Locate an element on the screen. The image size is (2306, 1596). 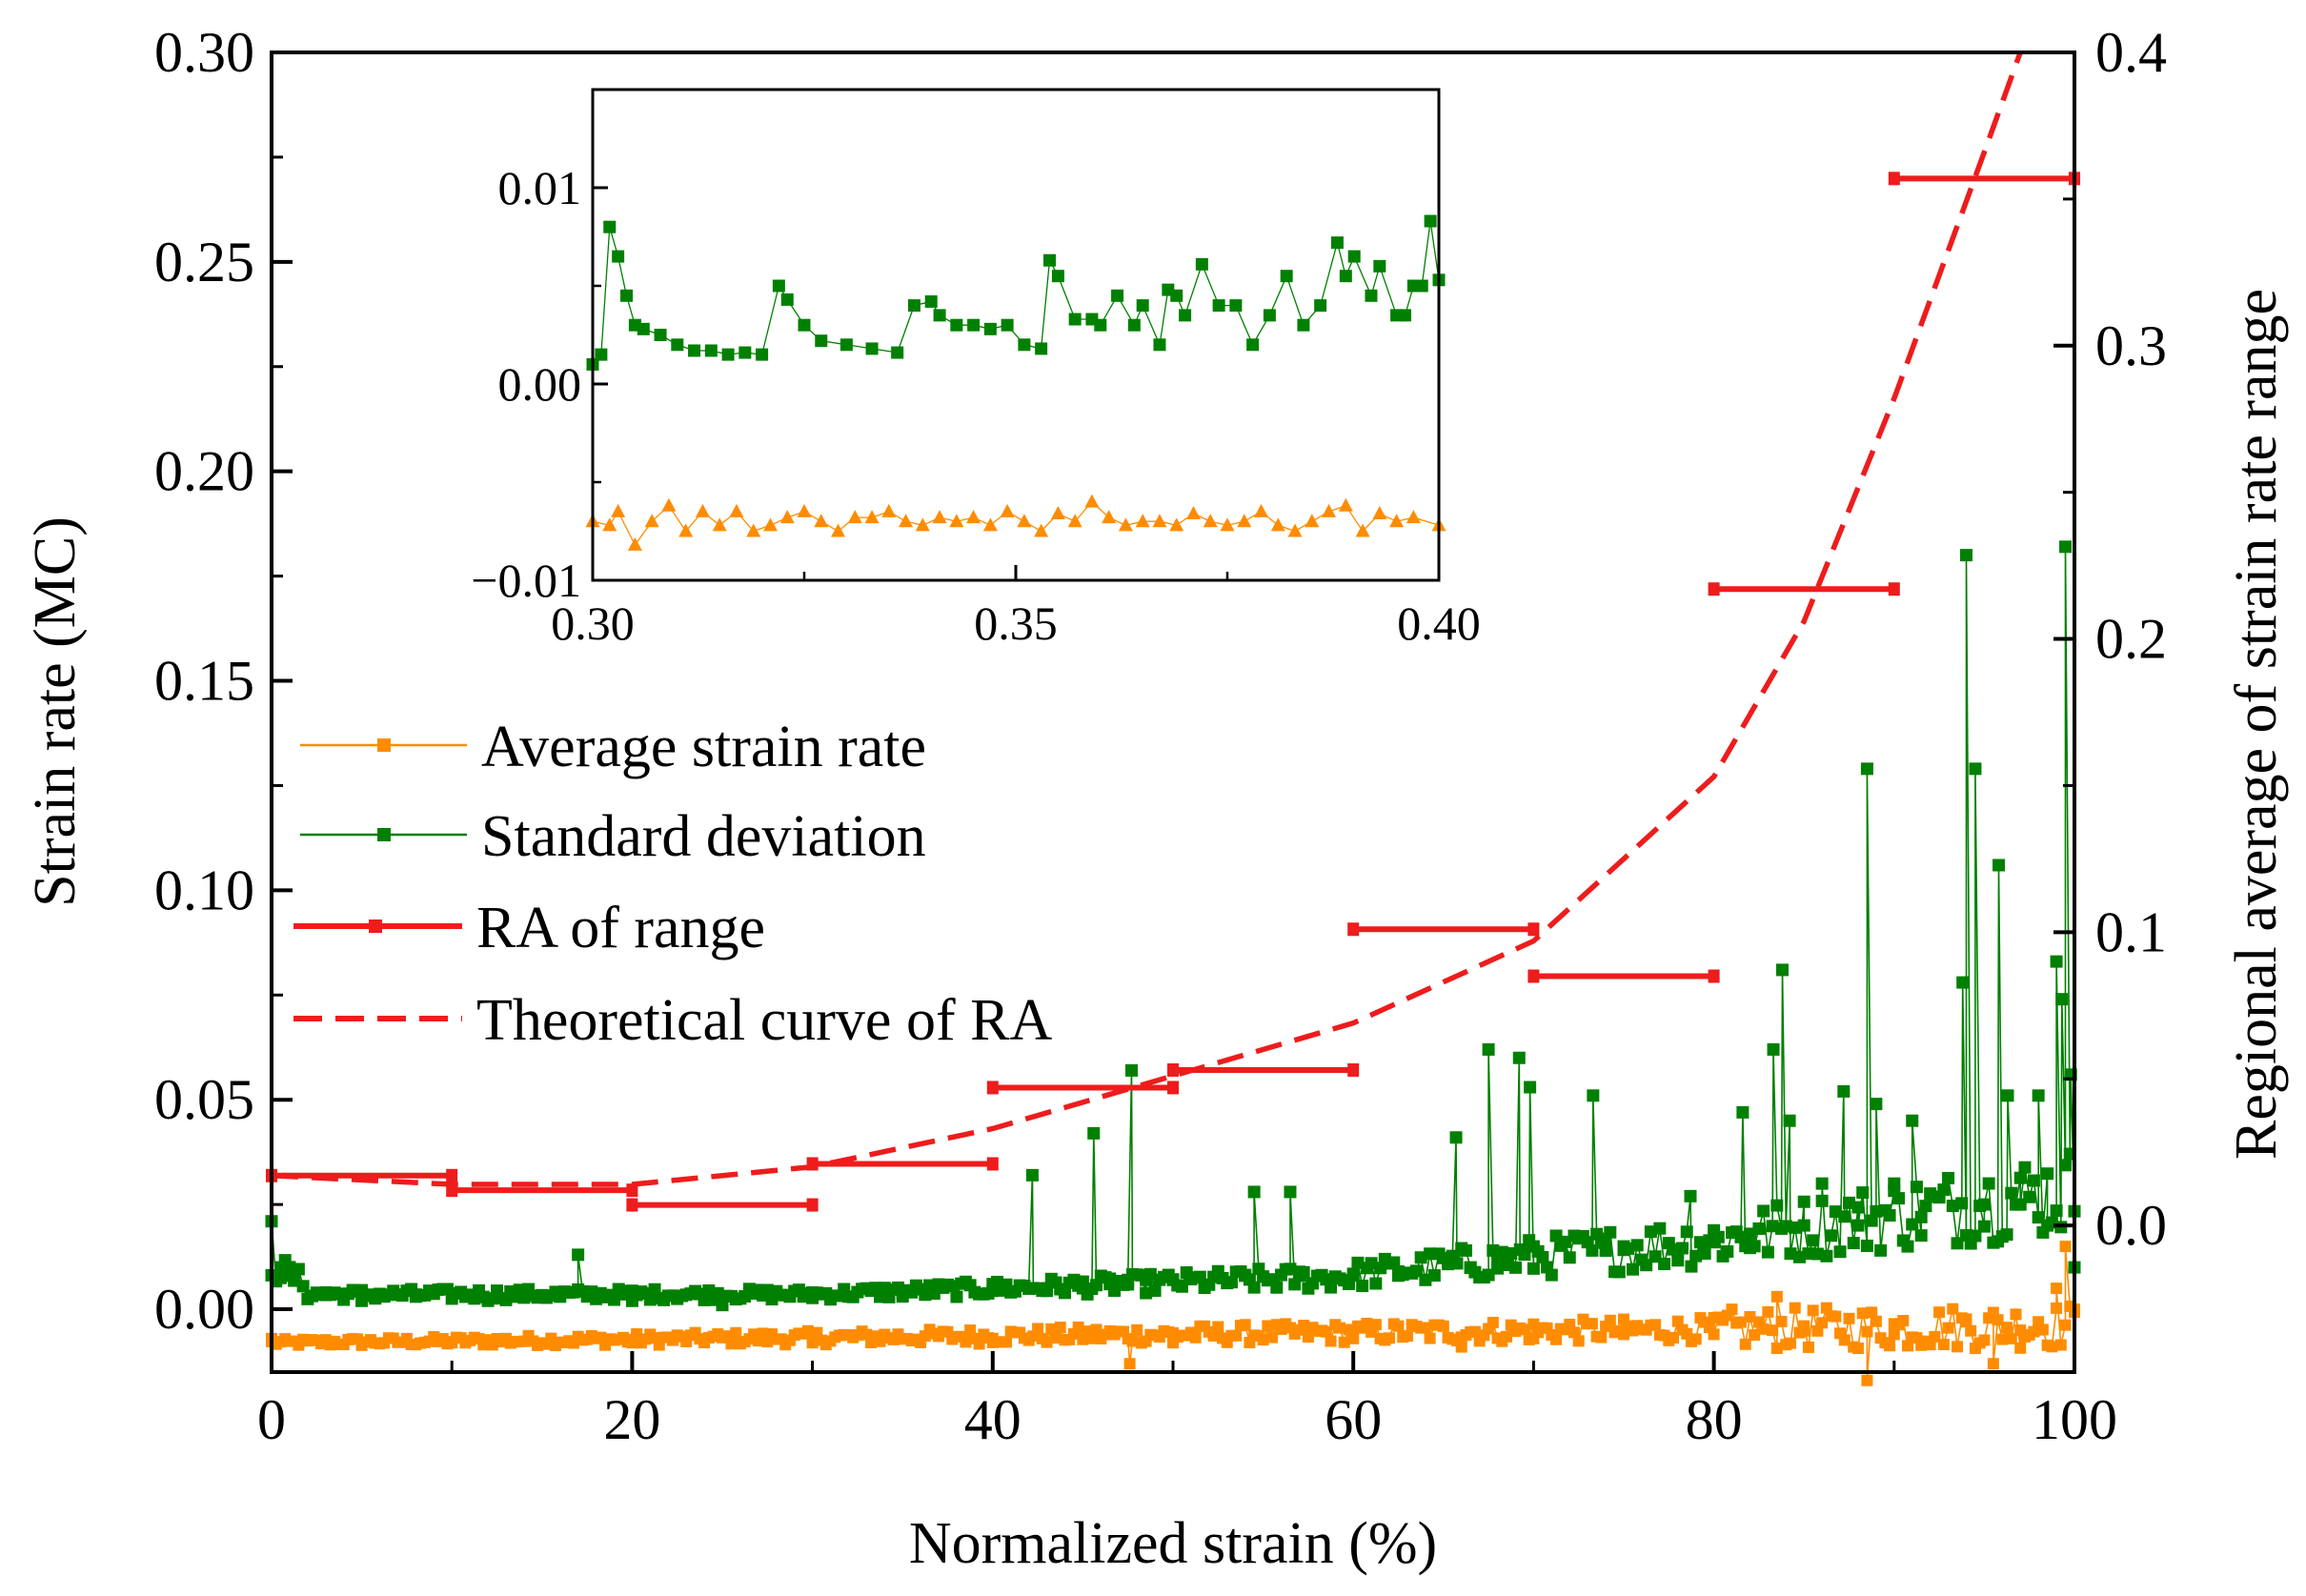
y-left-tick-label-0: 0.00 is located at coordinates (204, 1309).